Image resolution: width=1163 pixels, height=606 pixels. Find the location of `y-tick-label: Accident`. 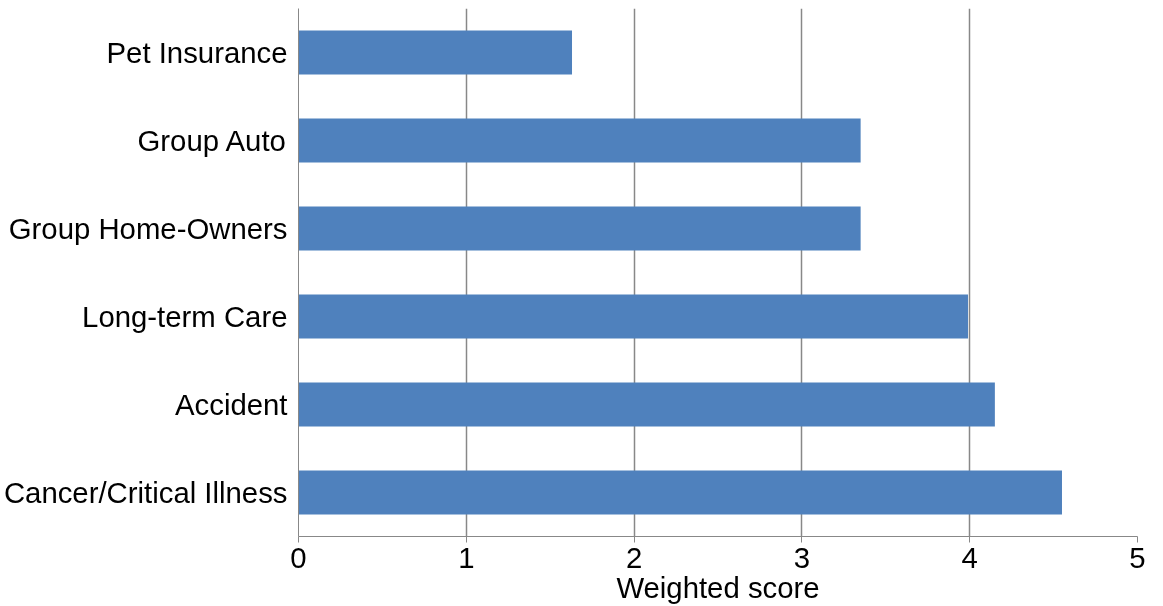

y-tick-label: Accident is located at coordinates (231, 404).